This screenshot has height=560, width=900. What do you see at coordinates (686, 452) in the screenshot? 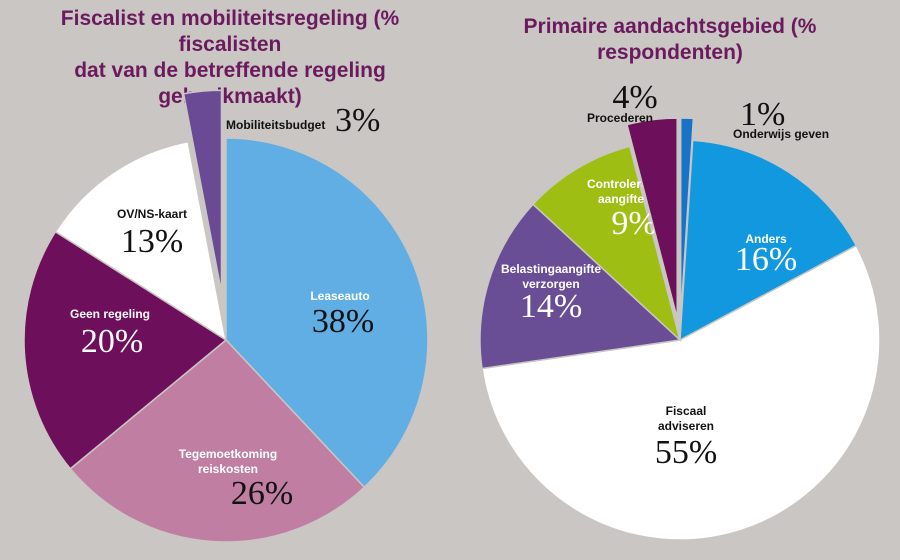
I see `chart-1-slice-2-value: 55%` at bounding box center [686, 452].